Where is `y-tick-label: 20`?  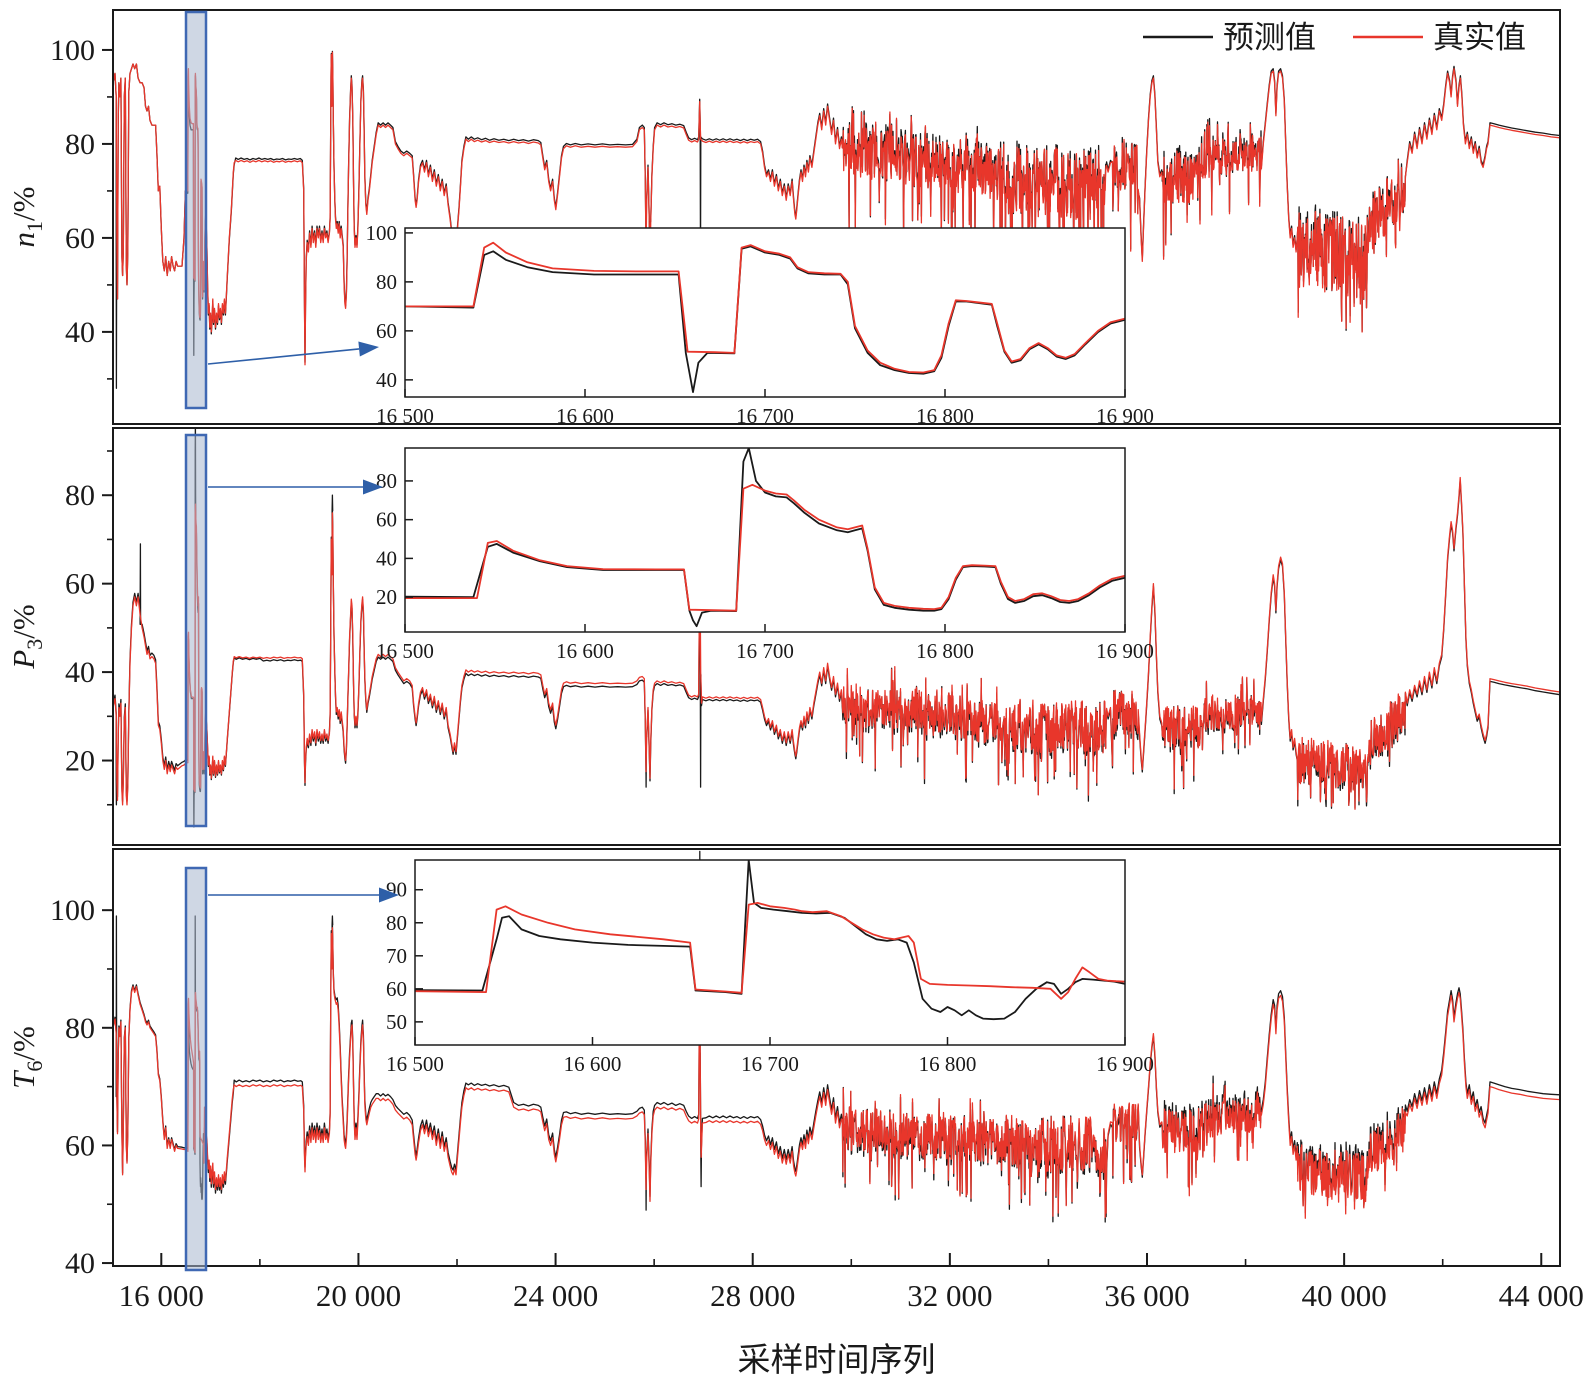 y-tick-label: 20 is located at coordinates (80, 761).